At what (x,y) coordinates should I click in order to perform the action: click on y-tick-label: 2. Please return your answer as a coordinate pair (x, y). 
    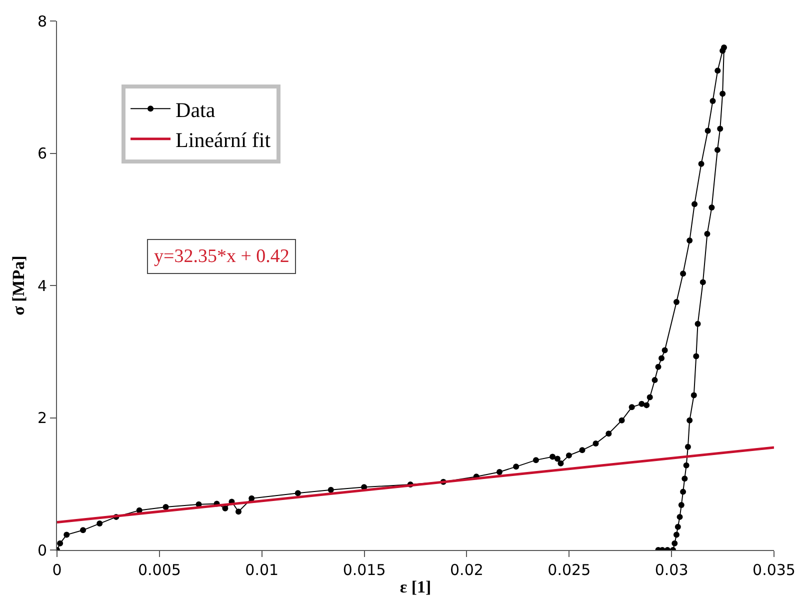
    Looking at the image, I should click on (42, 418).